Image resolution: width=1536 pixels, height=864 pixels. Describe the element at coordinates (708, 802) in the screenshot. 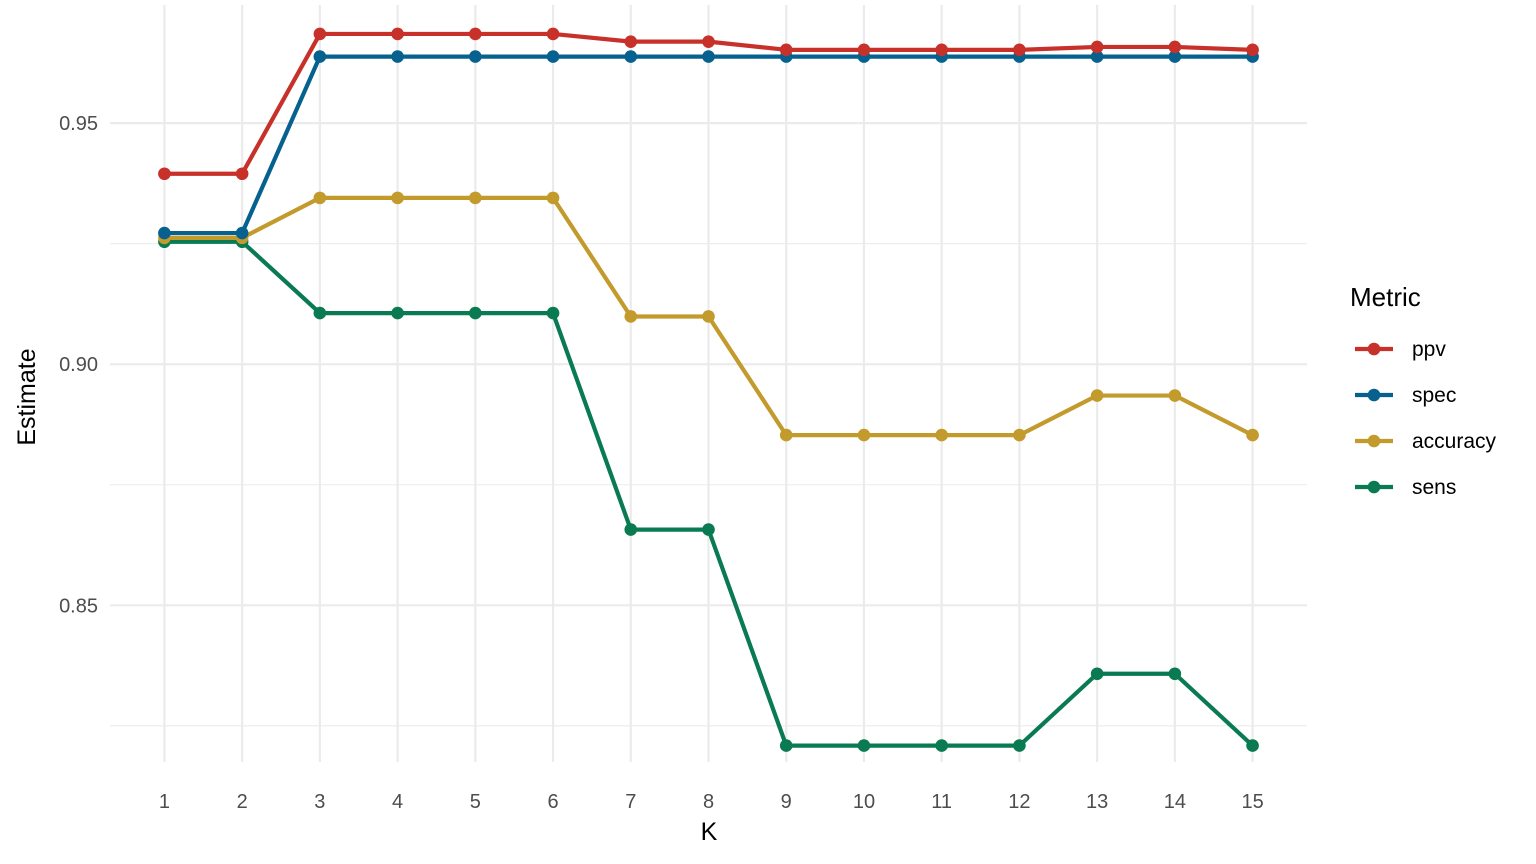

I see `x-tick-label: 8` at that location.